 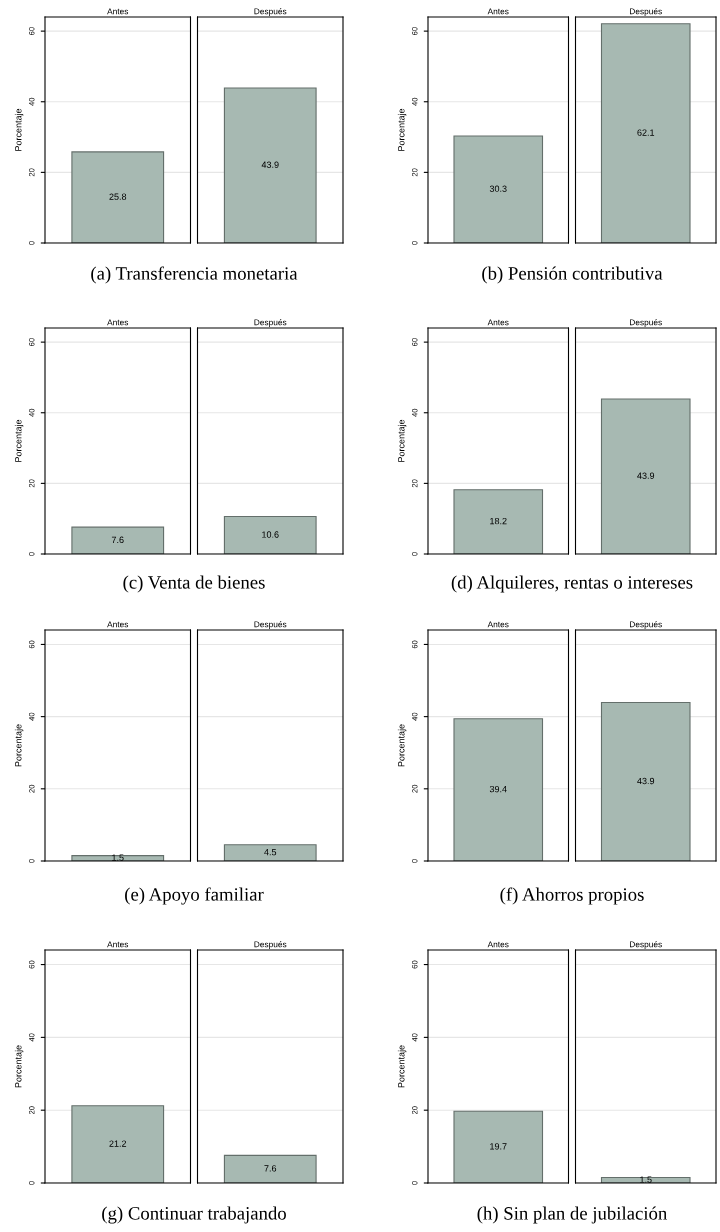 I want to click on data-label: 39.4, so click(x=498, y=789).